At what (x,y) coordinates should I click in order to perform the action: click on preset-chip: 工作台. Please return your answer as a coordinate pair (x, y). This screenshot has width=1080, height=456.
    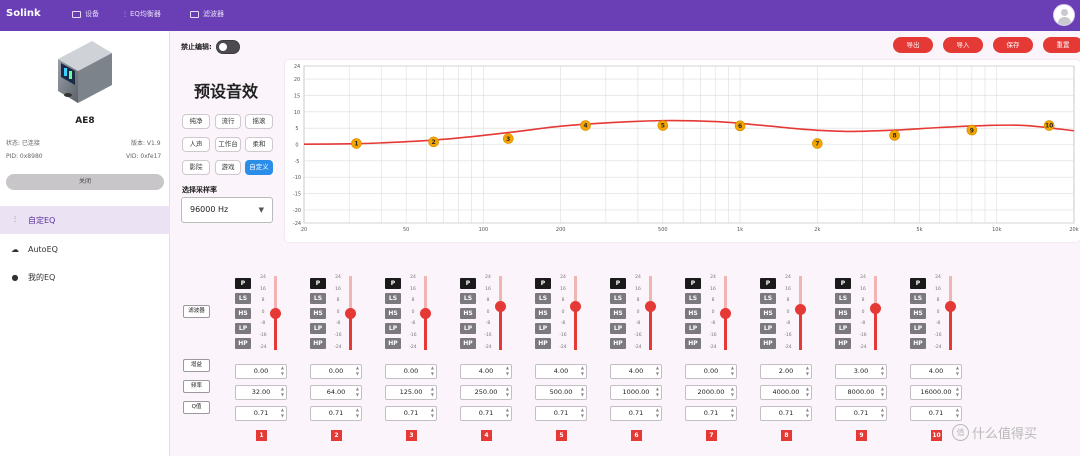
    Looking at the image, I should click on (228, 144).